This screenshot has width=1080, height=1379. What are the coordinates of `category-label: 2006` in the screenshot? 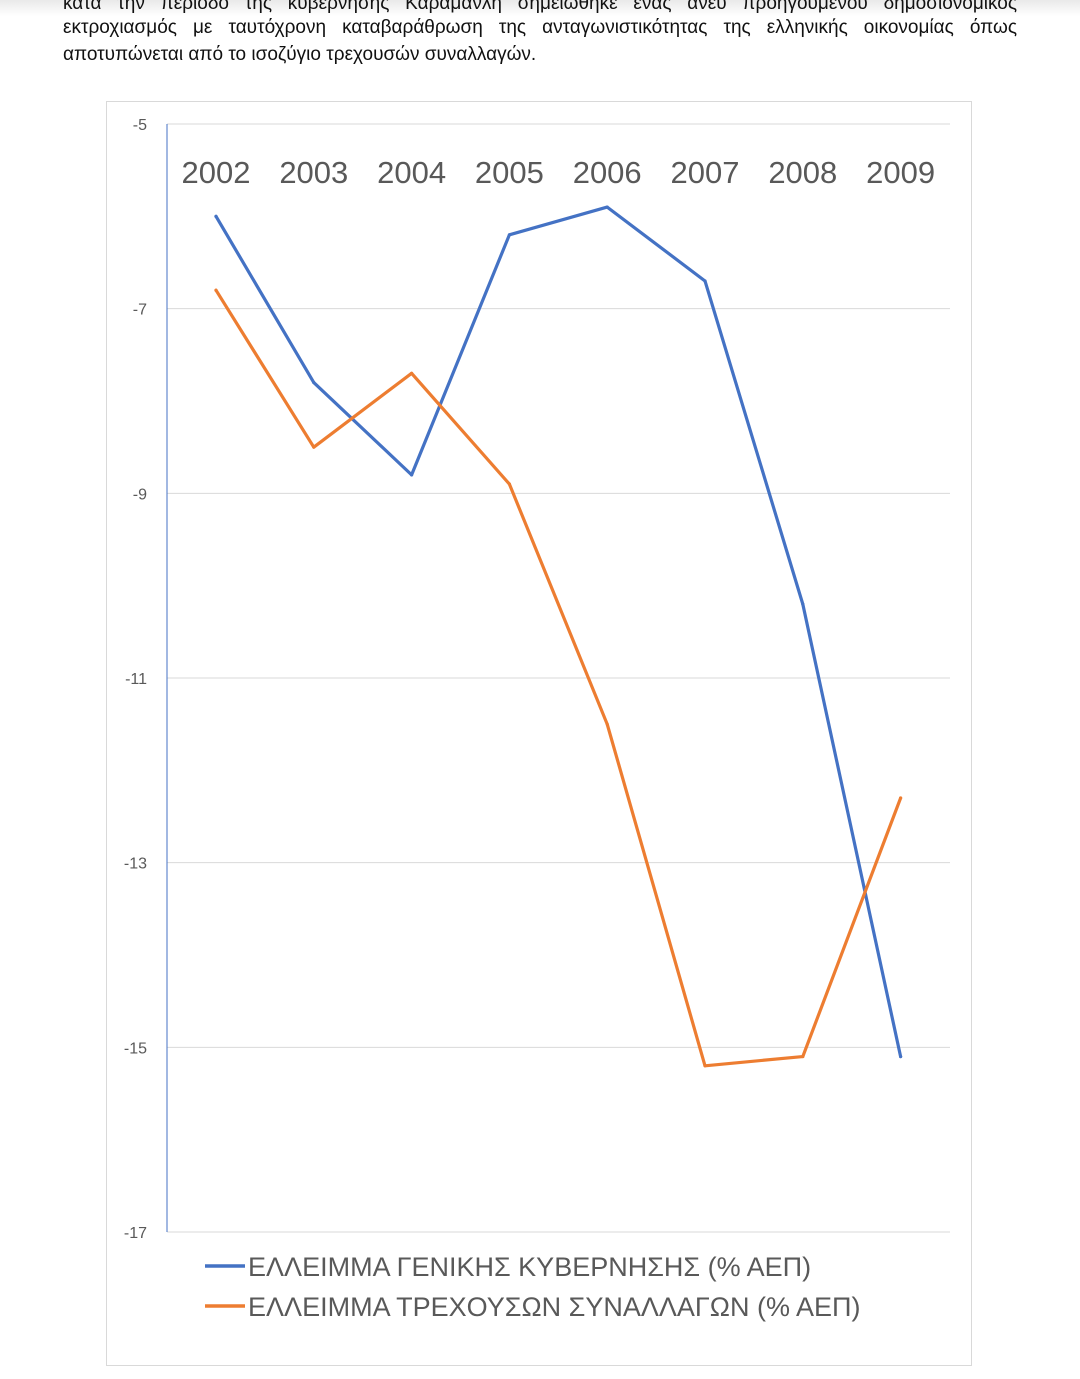 It's located at (607, 172).